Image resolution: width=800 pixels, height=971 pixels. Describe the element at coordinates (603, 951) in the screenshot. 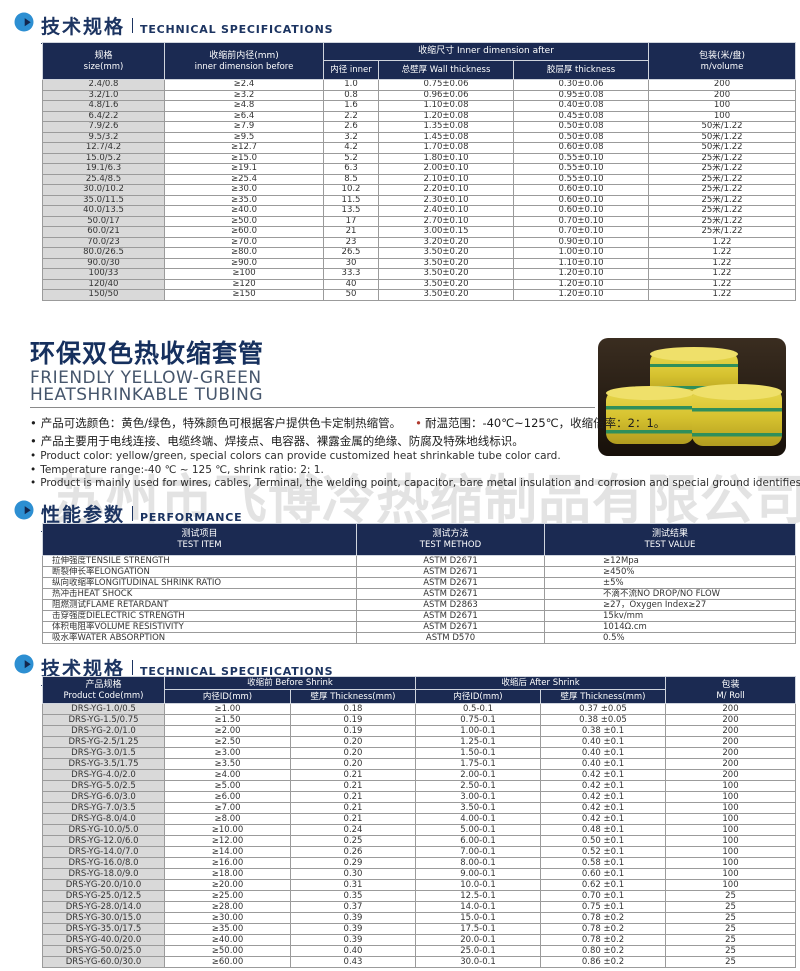

I see `table-cell: 0.80 ±0.2` at that location.